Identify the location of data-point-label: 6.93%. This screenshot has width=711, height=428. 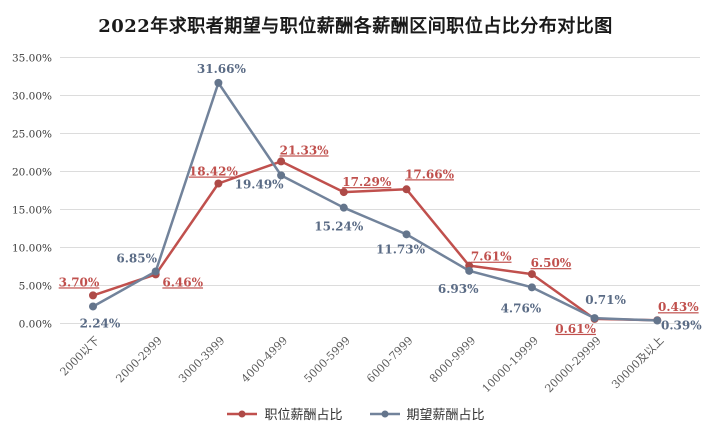
(458, 289).